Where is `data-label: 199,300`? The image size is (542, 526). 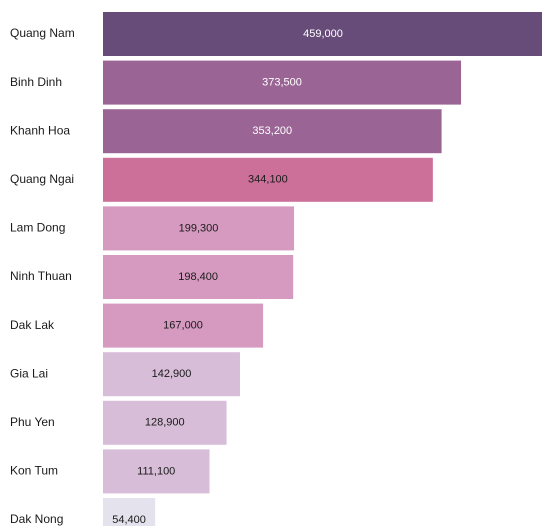 data-label: 199,300 is located at coordinates (199, 228).